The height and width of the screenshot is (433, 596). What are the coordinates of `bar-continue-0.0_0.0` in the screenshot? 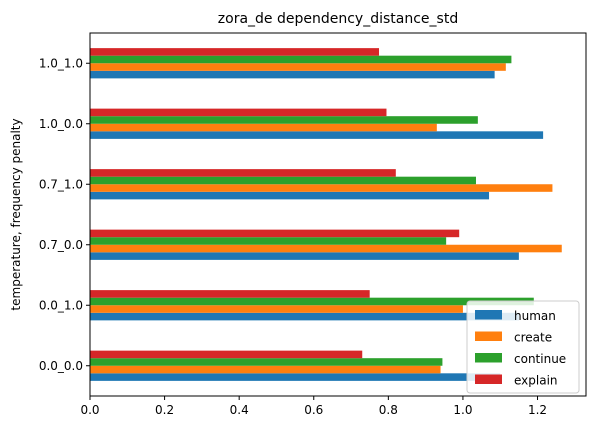 It's located at (266, 362).